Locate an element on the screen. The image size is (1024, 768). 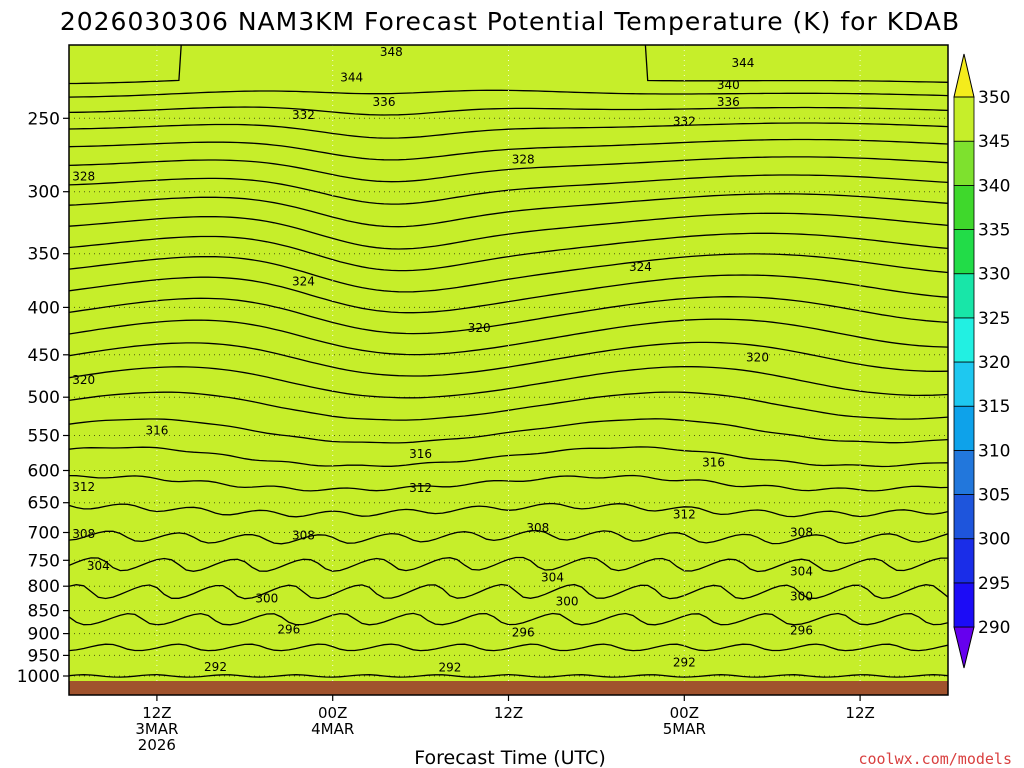
colorbar-label: 305 is located at coordinates (994, 496).